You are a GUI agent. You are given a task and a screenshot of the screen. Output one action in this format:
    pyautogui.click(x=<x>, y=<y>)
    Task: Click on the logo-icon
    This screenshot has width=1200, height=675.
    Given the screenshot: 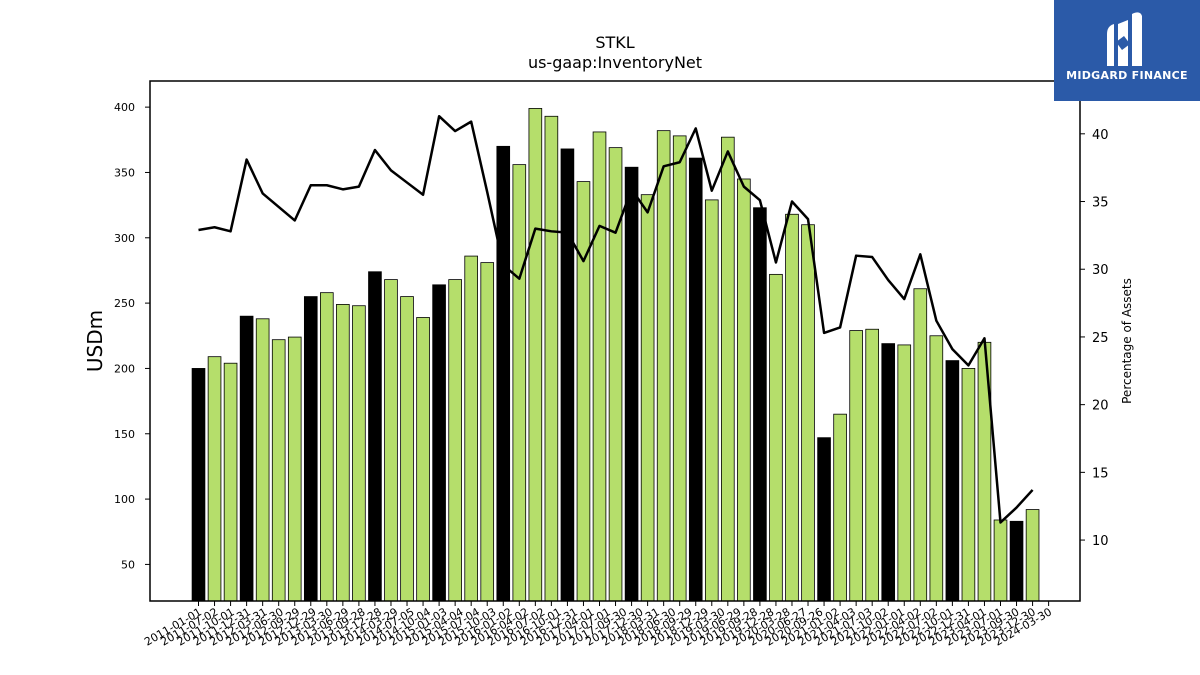 What is the action you would take?
    pyautogui.click(x=1124, y=39)
    